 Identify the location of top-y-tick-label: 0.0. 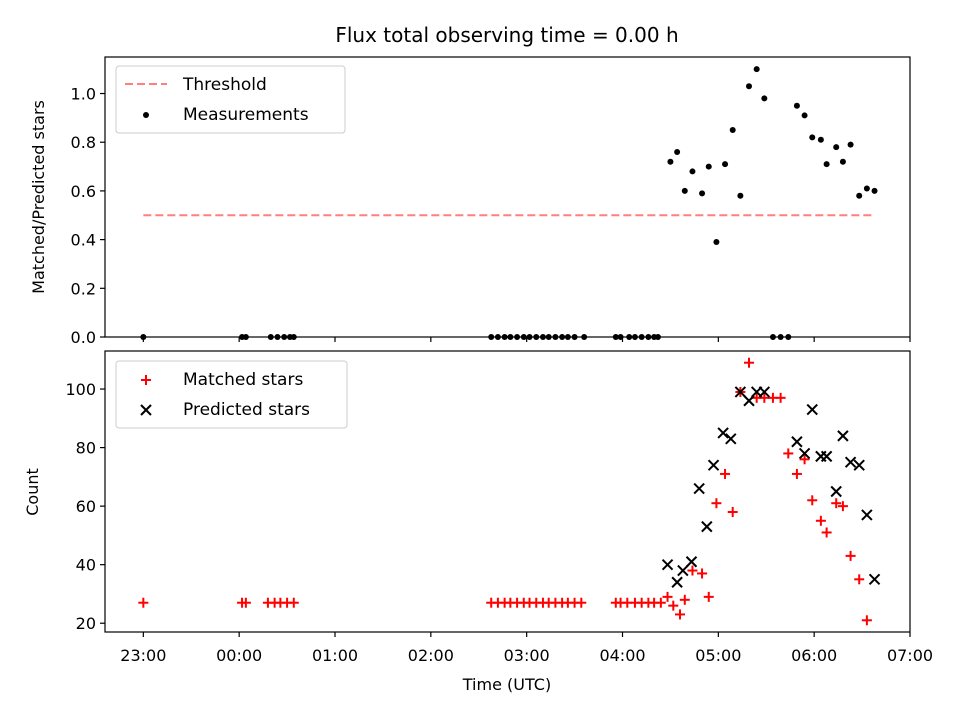
(83, 337).